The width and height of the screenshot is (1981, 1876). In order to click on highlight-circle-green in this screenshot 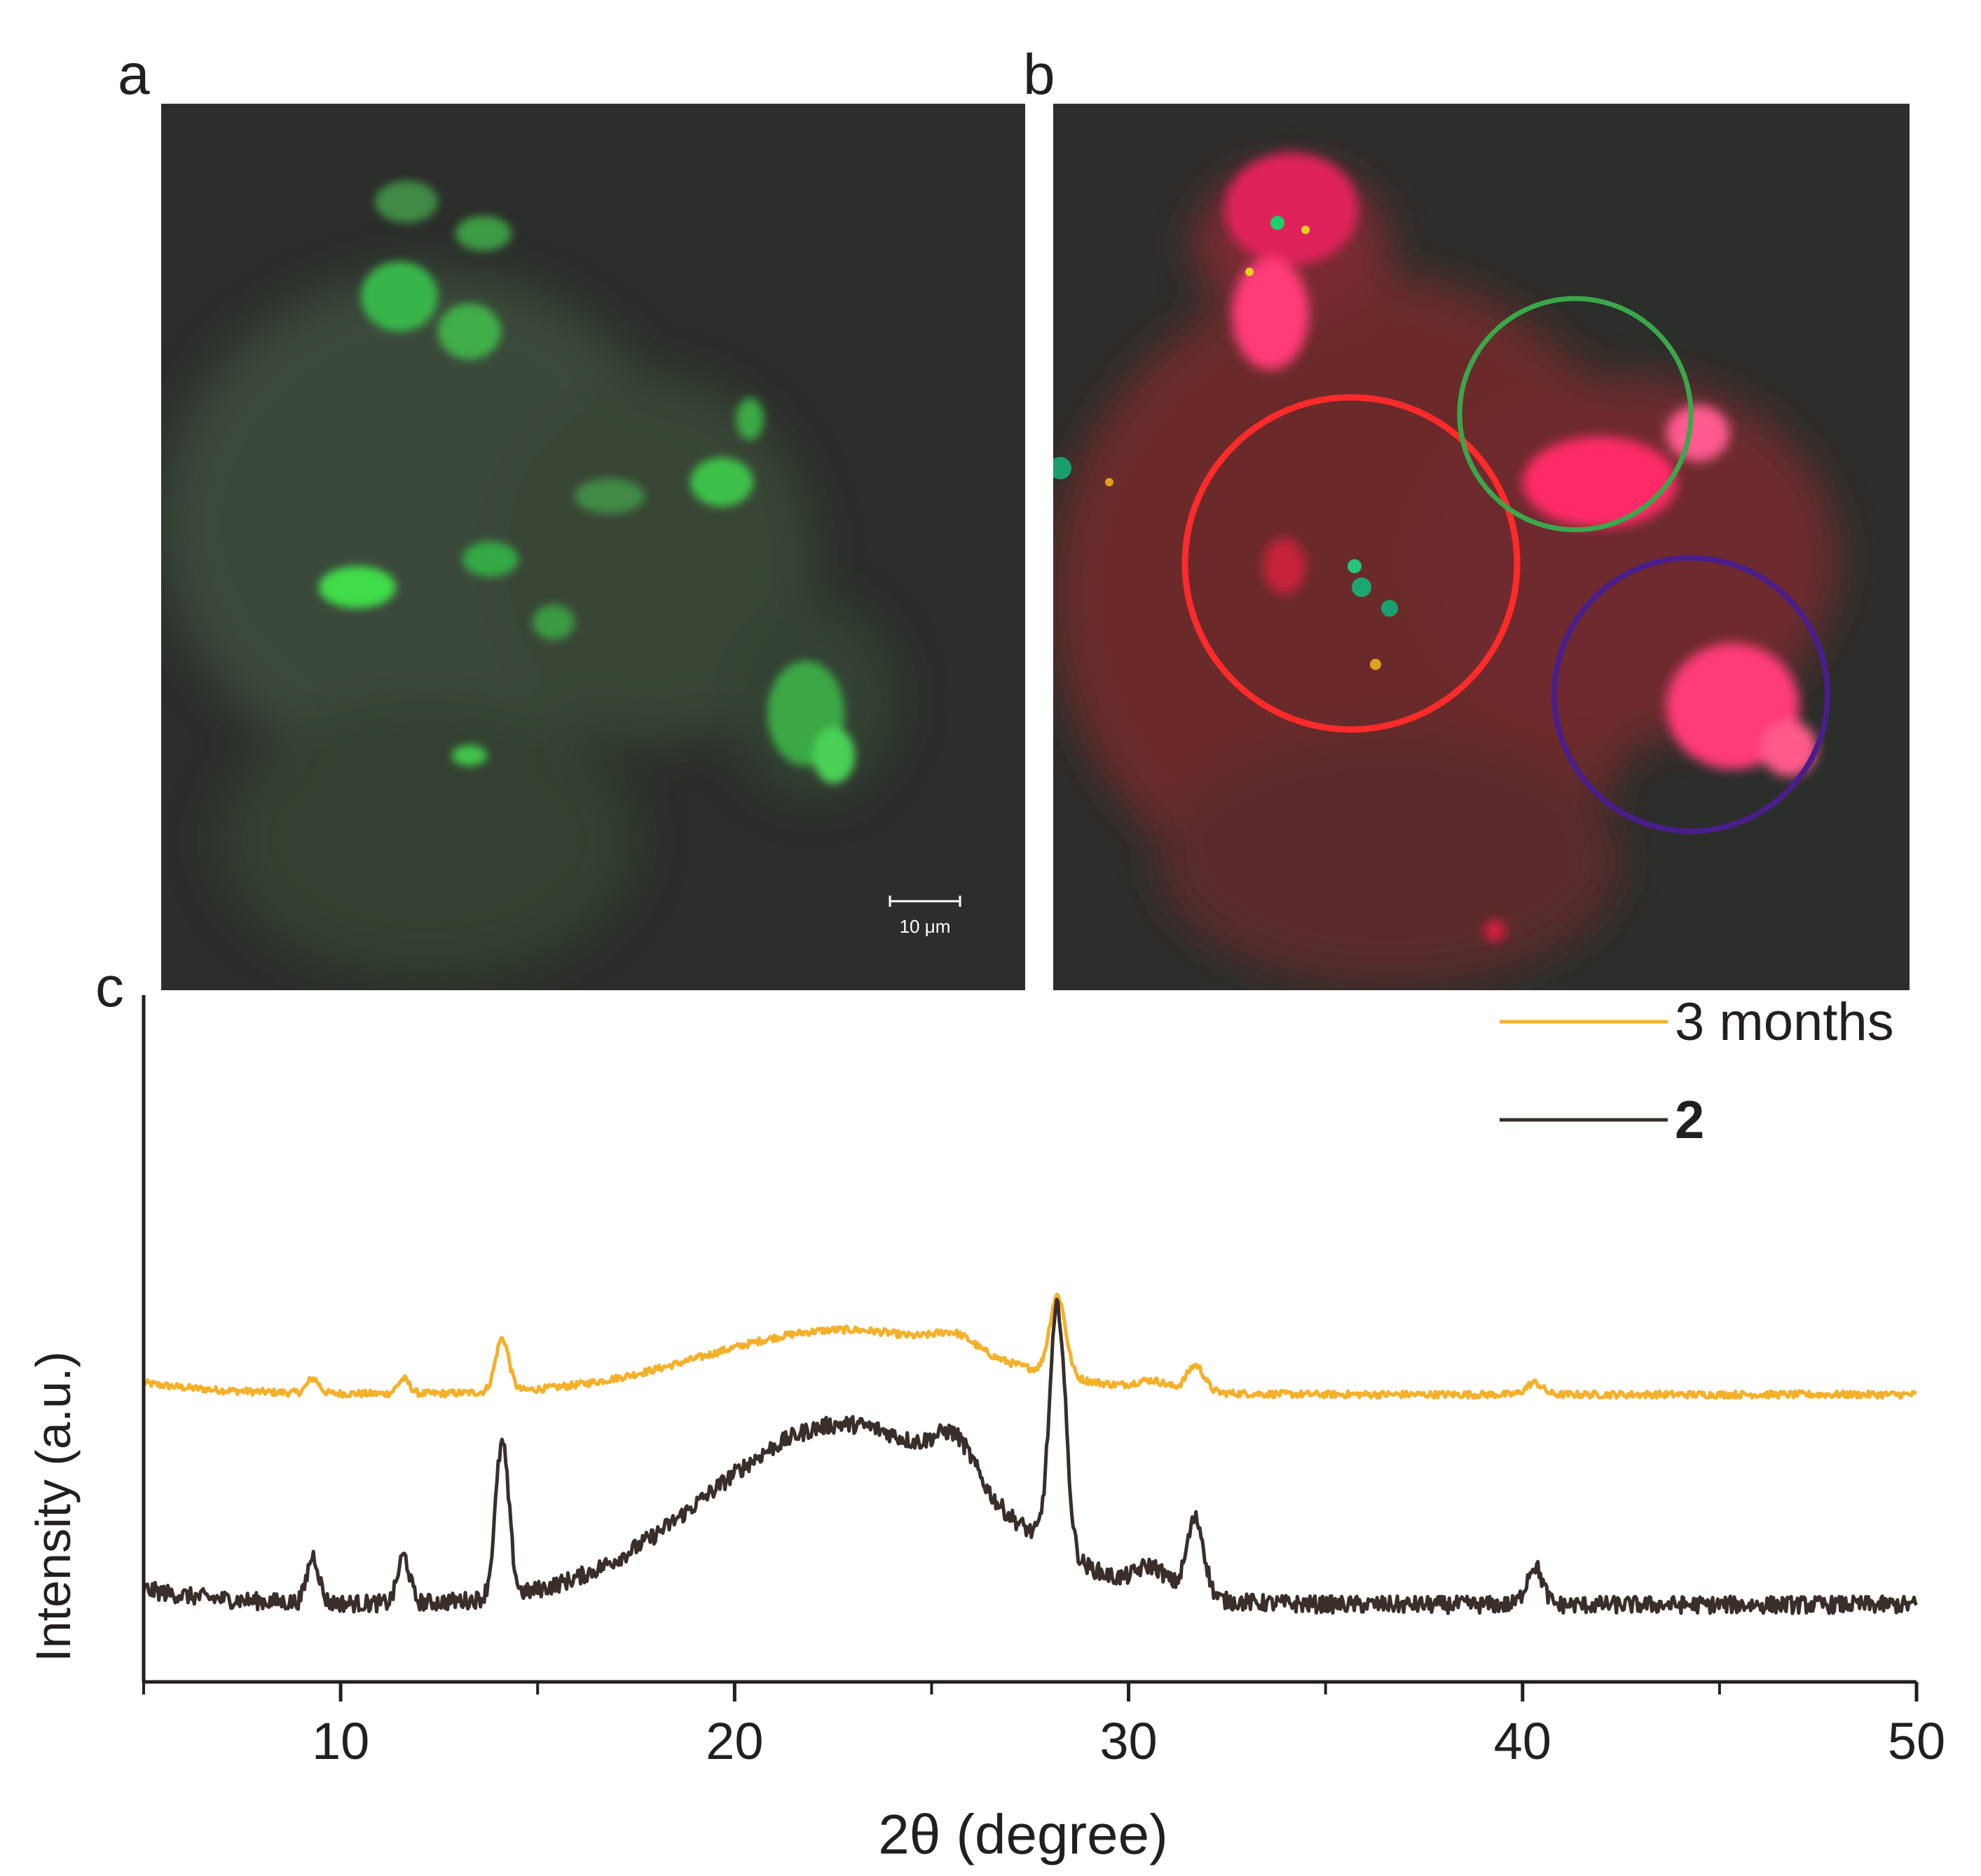, I will do `click(1575, 414)`.